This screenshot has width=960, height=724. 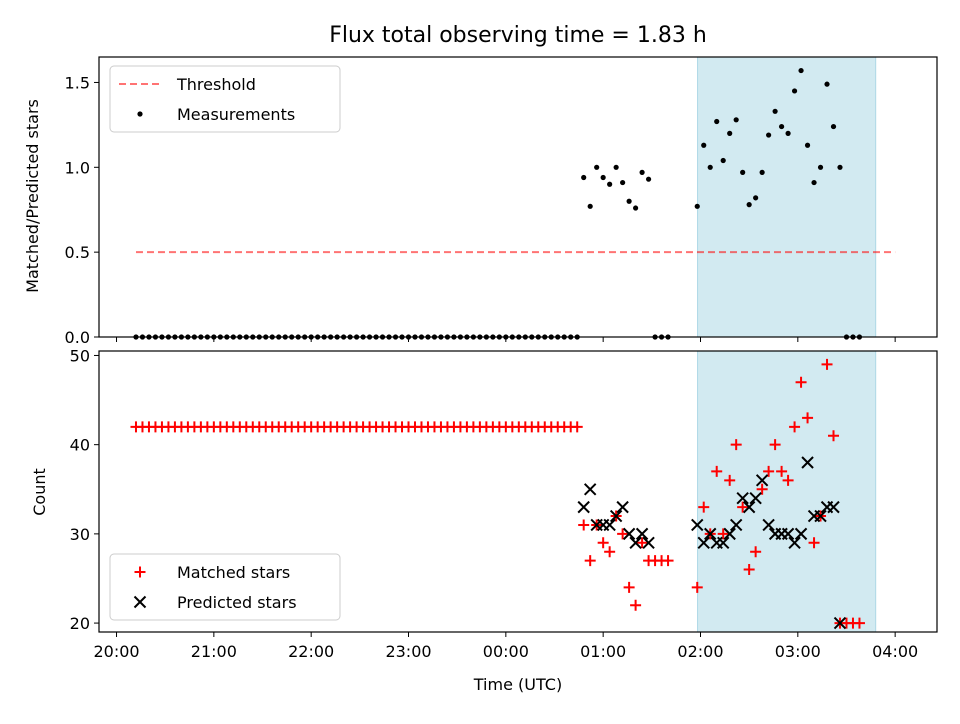 What do you see at coordinates (32, 196) in the screenshot?
I see `top-y-axis-label: Matched/Predicted stars` at bounding box center [32, 196].